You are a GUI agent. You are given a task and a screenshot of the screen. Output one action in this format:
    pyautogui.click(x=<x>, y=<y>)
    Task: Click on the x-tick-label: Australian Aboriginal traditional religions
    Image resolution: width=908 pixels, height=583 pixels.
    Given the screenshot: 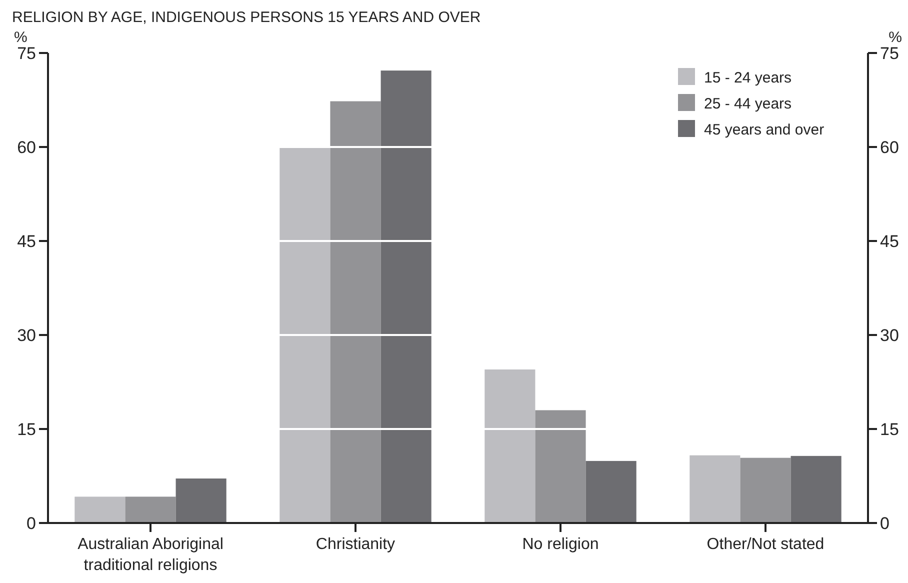 What is the action you would take?
    pyautogui.click(x=151, y=555)
    